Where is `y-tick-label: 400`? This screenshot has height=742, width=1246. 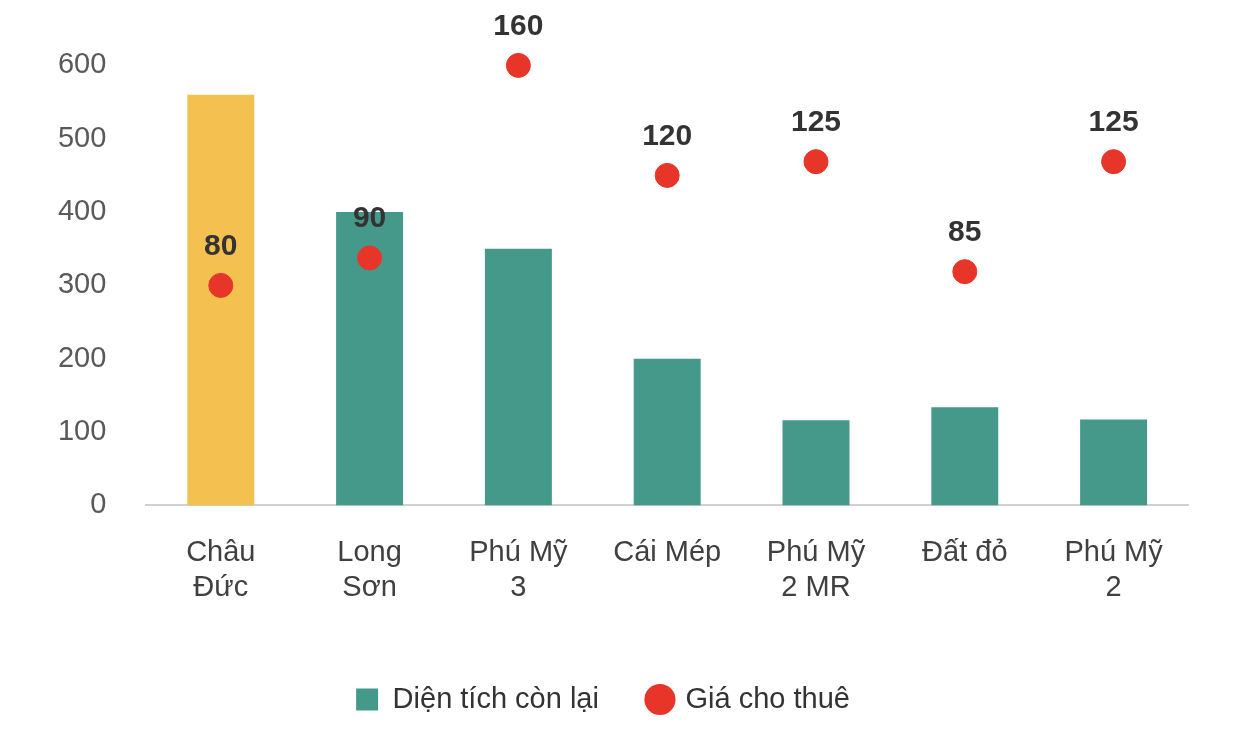 y-tick-label: 400 is located at coordinates (82, 210).